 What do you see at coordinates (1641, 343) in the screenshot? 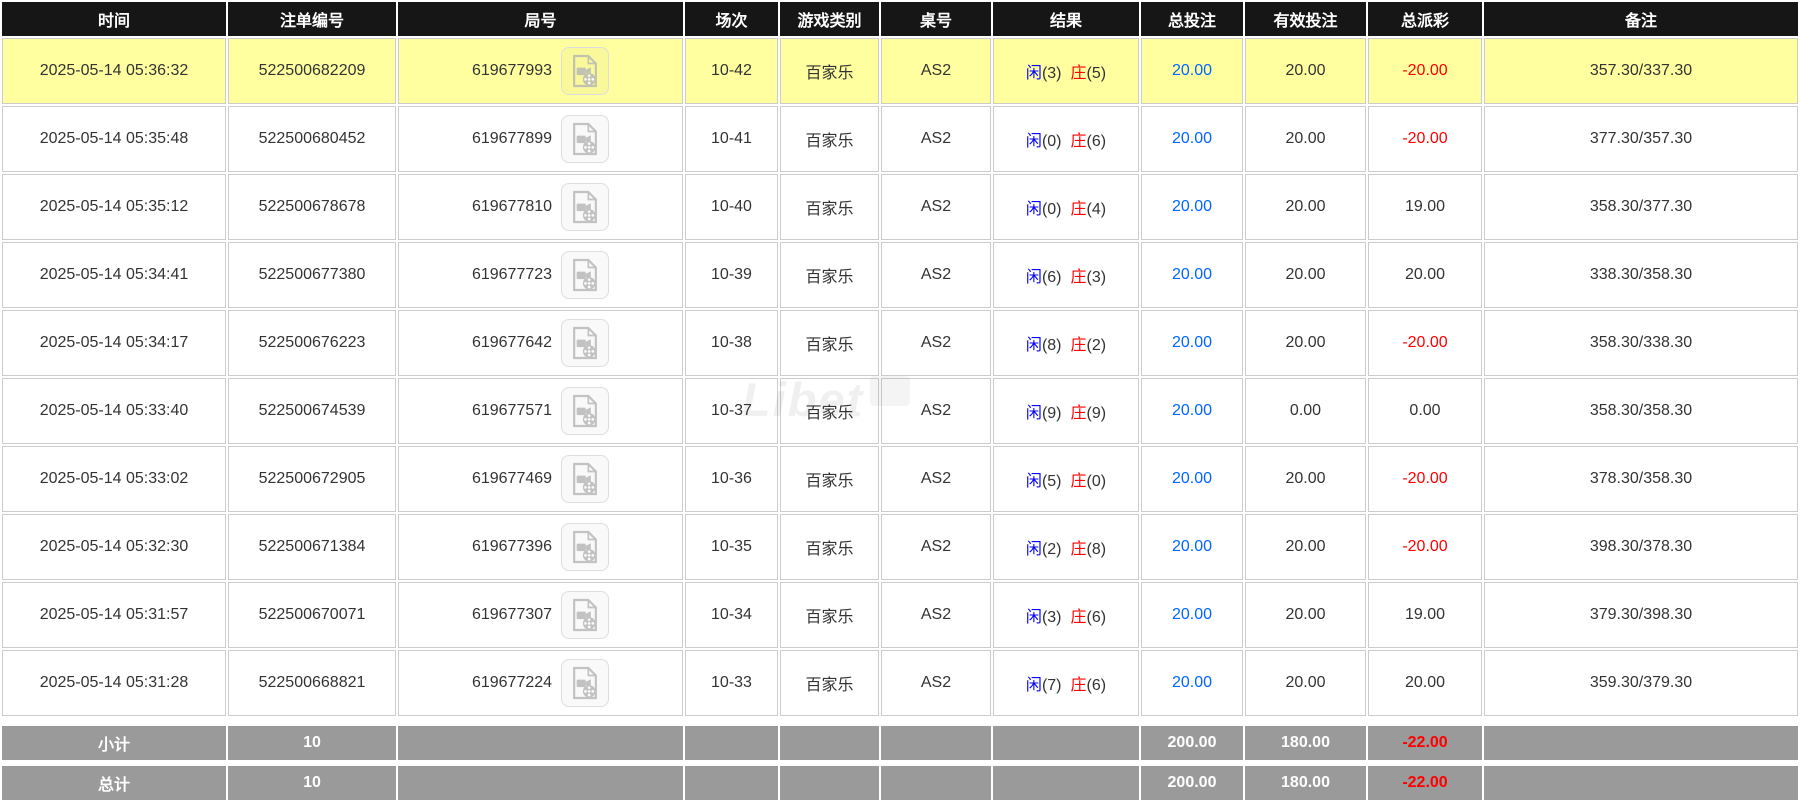
I see `cell-remark: 358.30/338.30` at bounding box center [1641, 343].